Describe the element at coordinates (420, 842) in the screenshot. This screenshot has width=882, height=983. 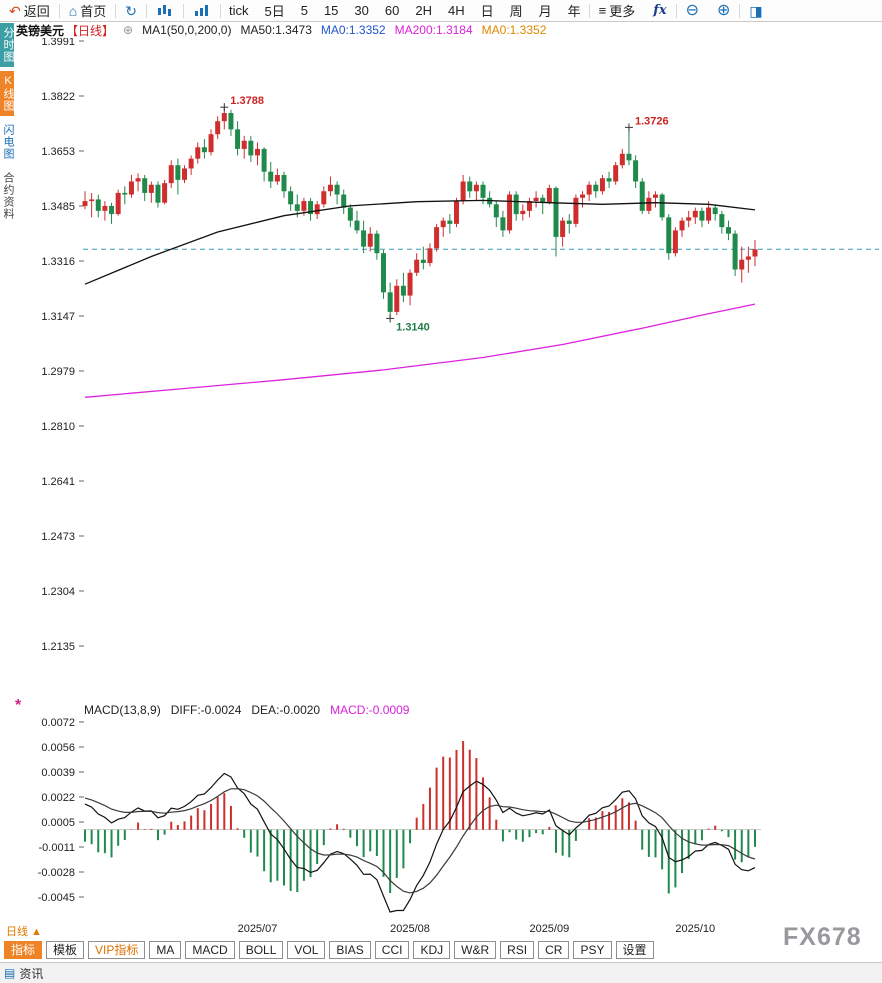
I see `diff-line` at that location.